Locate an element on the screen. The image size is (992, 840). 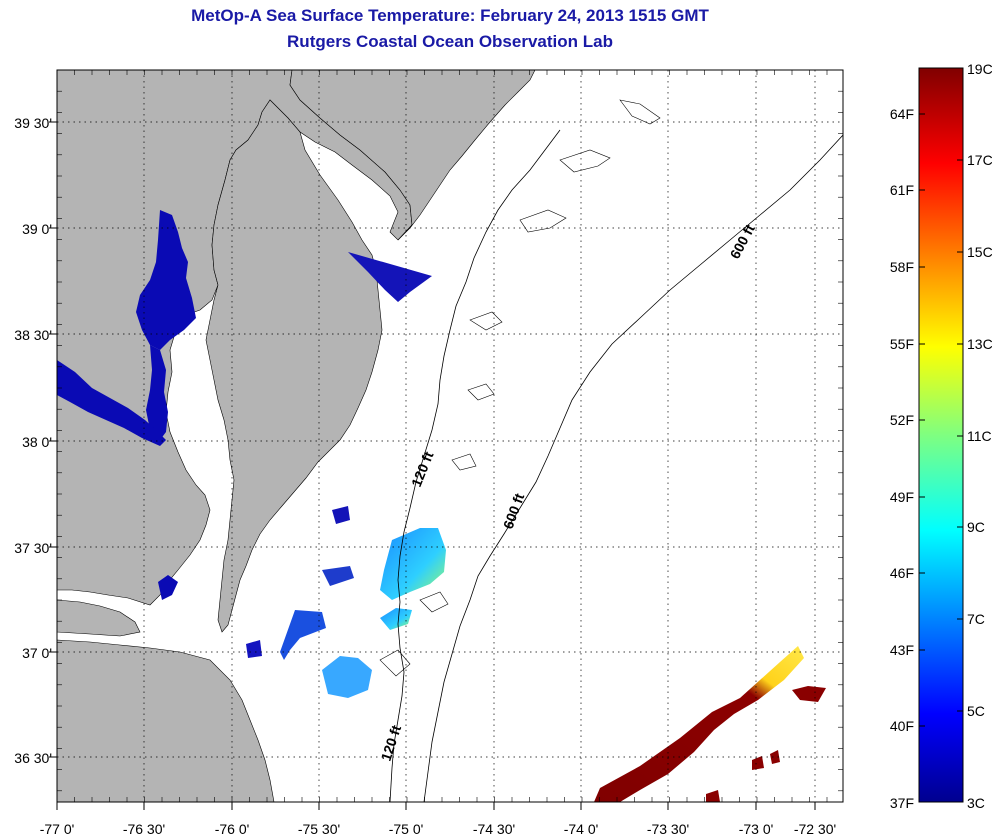
colorbar-c-label: 19C is located at coordinates (979, 69).